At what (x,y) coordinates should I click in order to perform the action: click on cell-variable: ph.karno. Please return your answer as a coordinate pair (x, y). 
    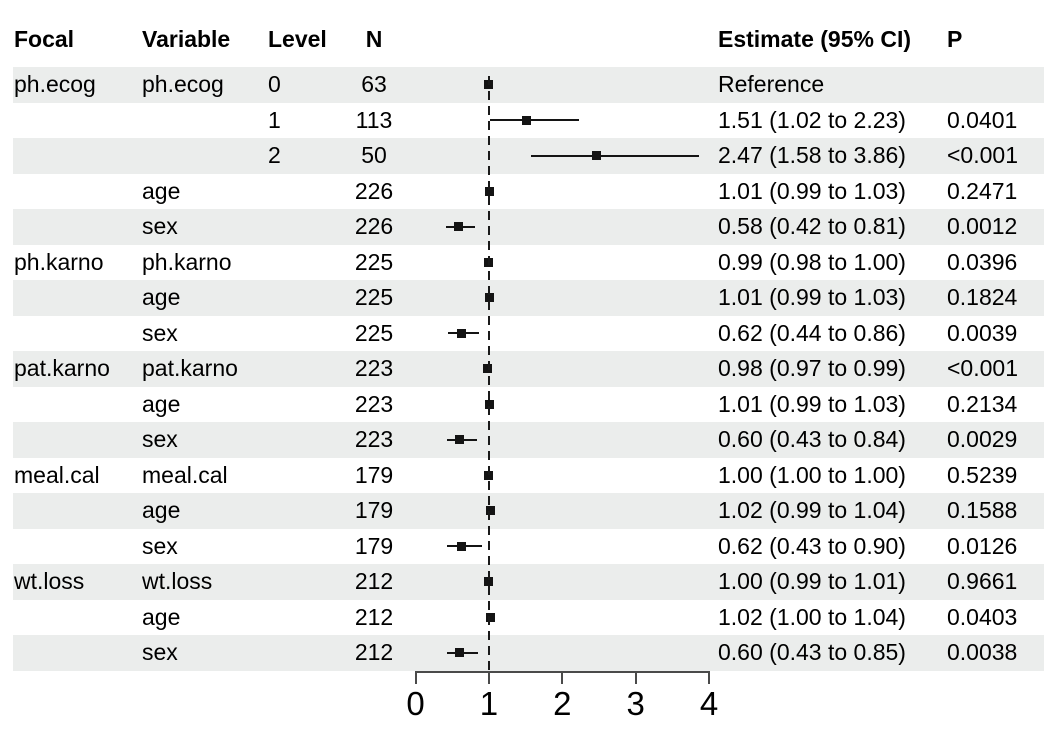
    Looking at the image, I should click on (187, 261).